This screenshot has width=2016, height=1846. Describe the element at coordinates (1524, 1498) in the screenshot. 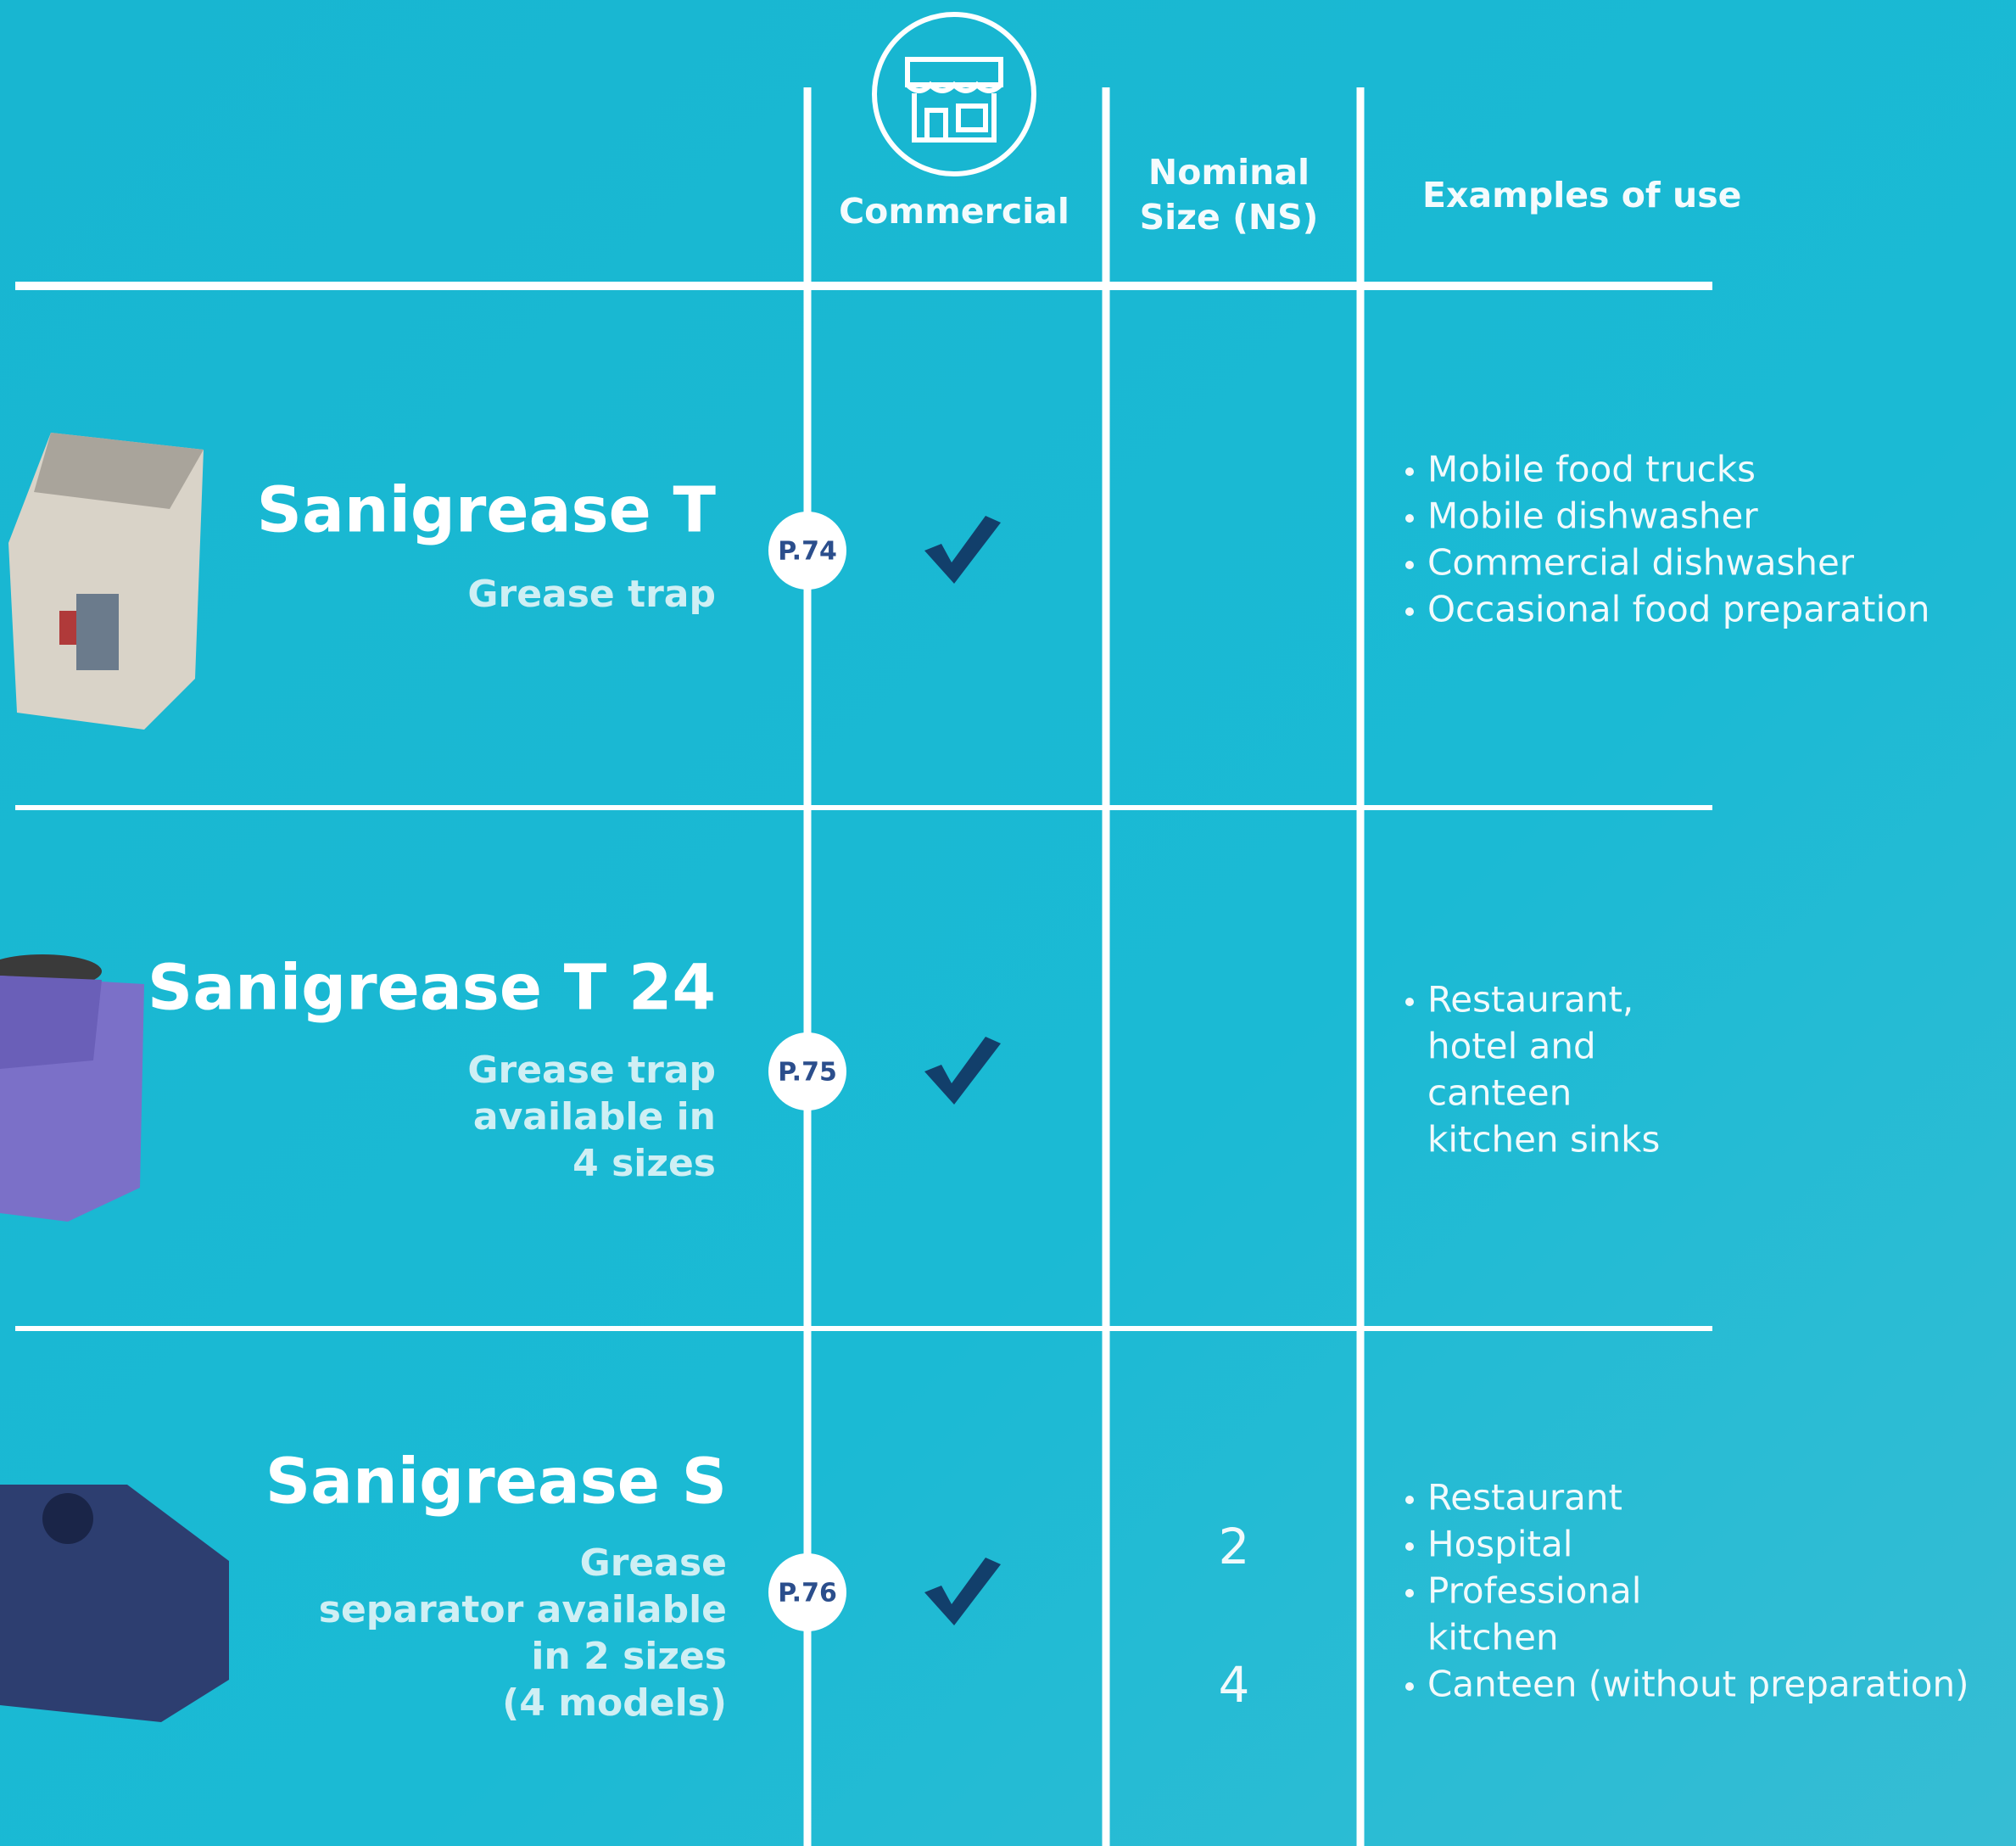

I see `example-of-use: Restaurant` at that location.